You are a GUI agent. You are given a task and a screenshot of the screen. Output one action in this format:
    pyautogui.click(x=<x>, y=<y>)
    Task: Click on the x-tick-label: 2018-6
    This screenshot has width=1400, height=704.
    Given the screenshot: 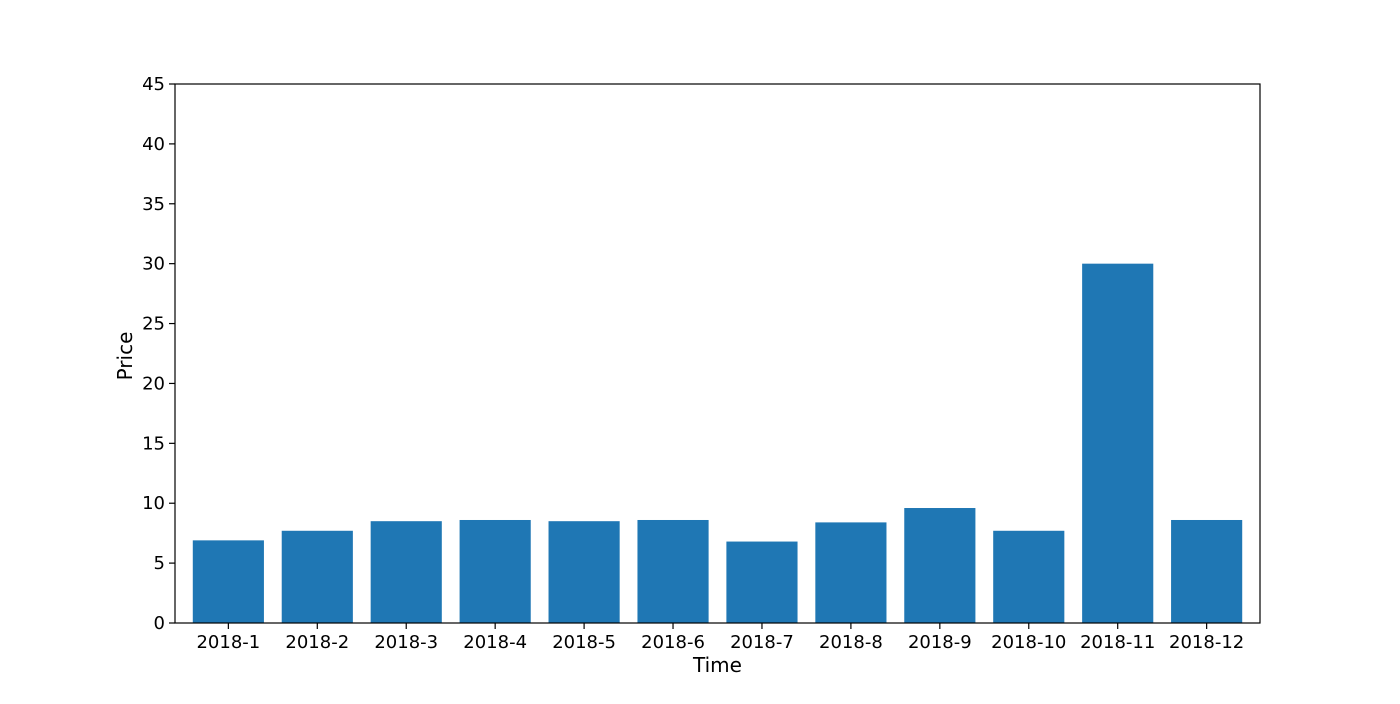 What is the action you would take?
    pyautogui.click(x=673, y=642)
    